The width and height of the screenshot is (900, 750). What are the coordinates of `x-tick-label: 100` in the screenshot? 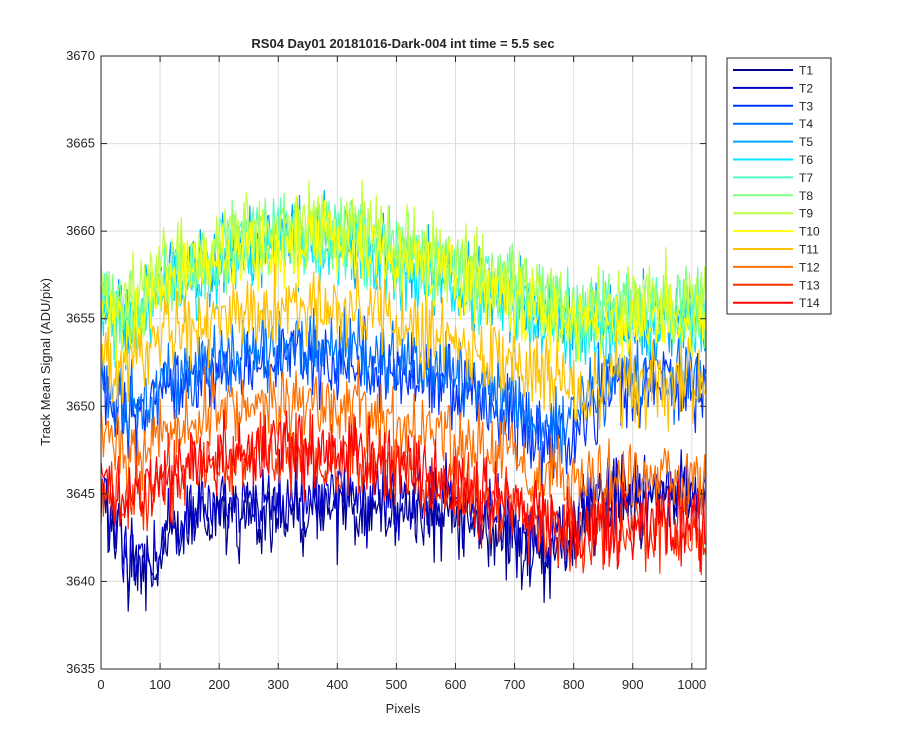 It's located at (160, 684).